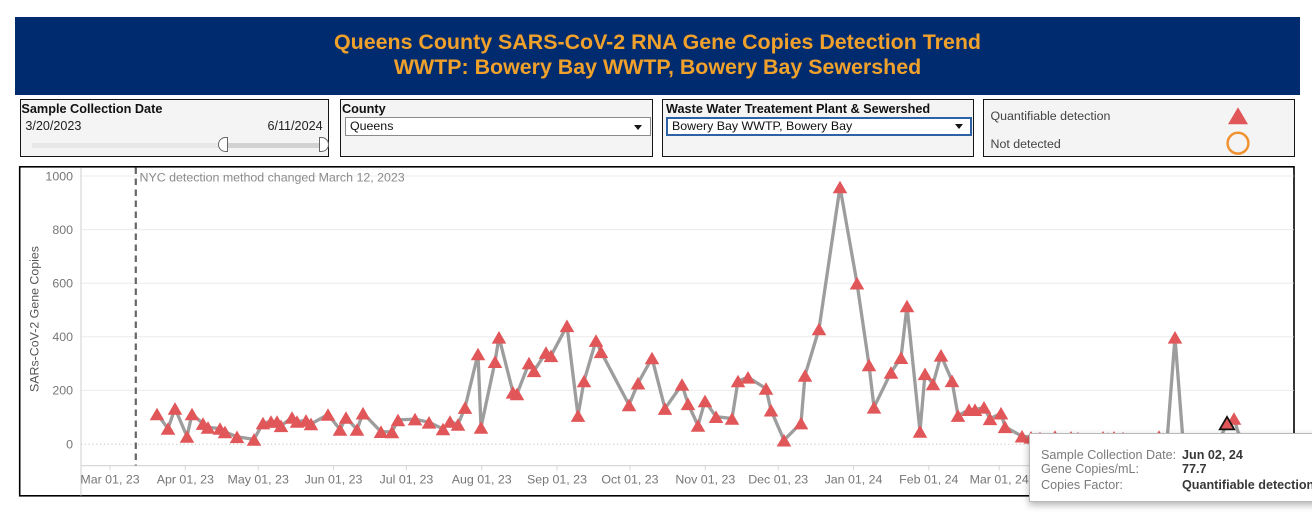 The width and height of the screenshot is (1312, 514). What do you see at coordinates (705, 480) in the screenshot?
I see `svg-text: Nov 01, 23` at bounding box center [705, 480].